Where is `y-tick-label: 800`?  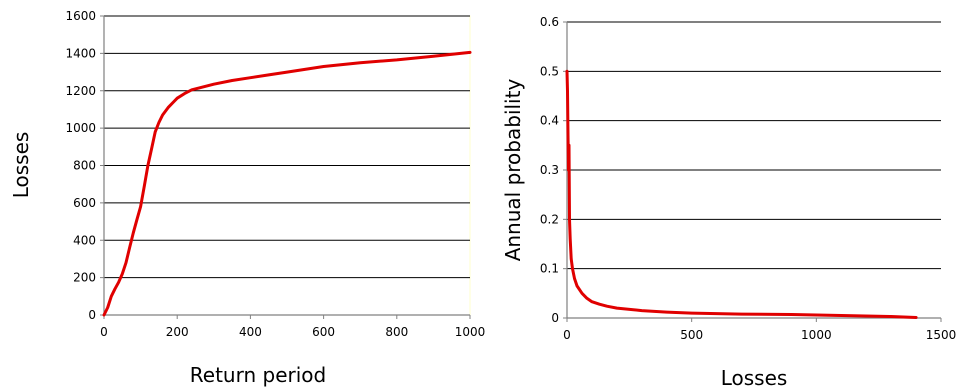 y-tick-label: 800 is located at coordinates (84, 166).